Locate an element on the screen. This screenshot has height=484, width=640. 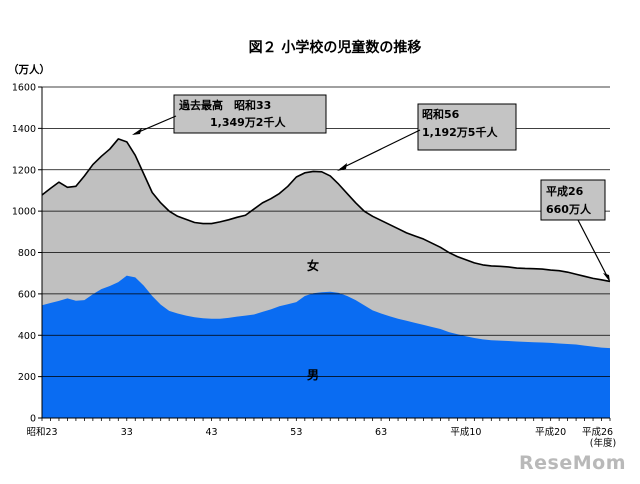
callout-line1: 過去最高 昭和33 is located at coordinates (224, 105).